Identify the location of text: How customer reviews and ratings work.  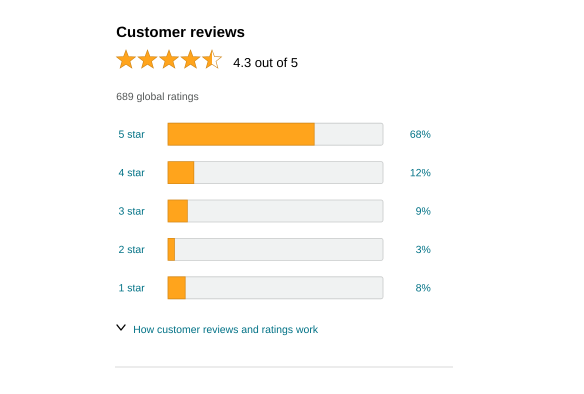
(226, 330).